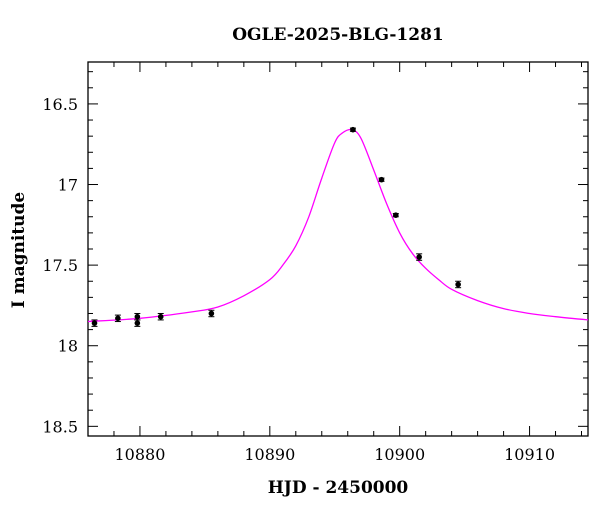 This screenshot has width=600, height=512. Describe the element at coordinates (399, 454) in the screenshot. I see `x-tick-label: 10900` at that location.